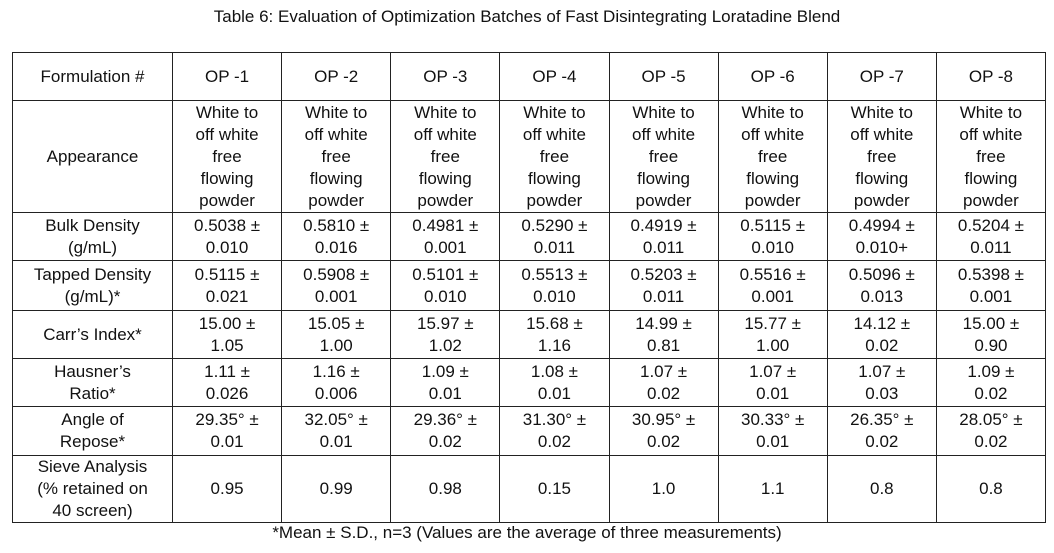  What do you see at coordinates (554, 431) in the screenshot?
I see `table-cell: 31.30° ± 0.02` at bounding box center [554, 431].